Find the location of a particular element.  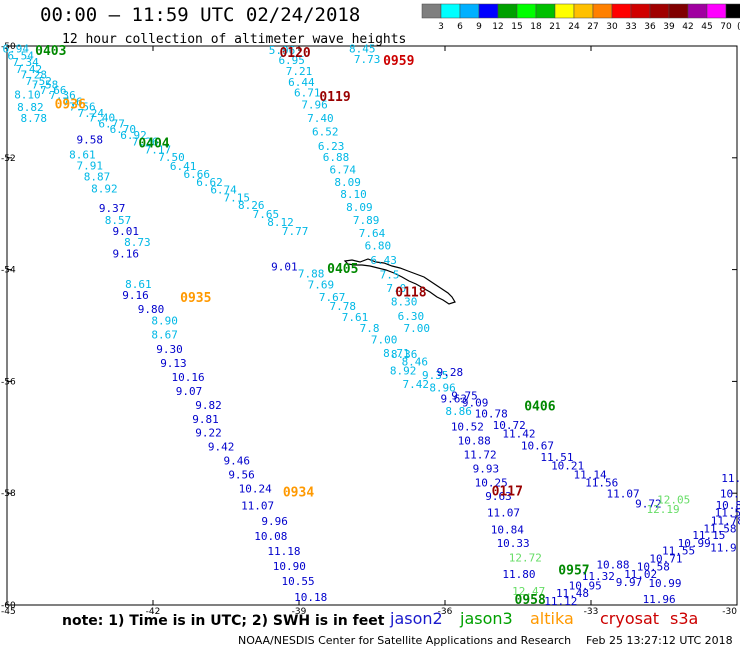

wave-height-point: 9.56 is located at coordinates (241, 475).